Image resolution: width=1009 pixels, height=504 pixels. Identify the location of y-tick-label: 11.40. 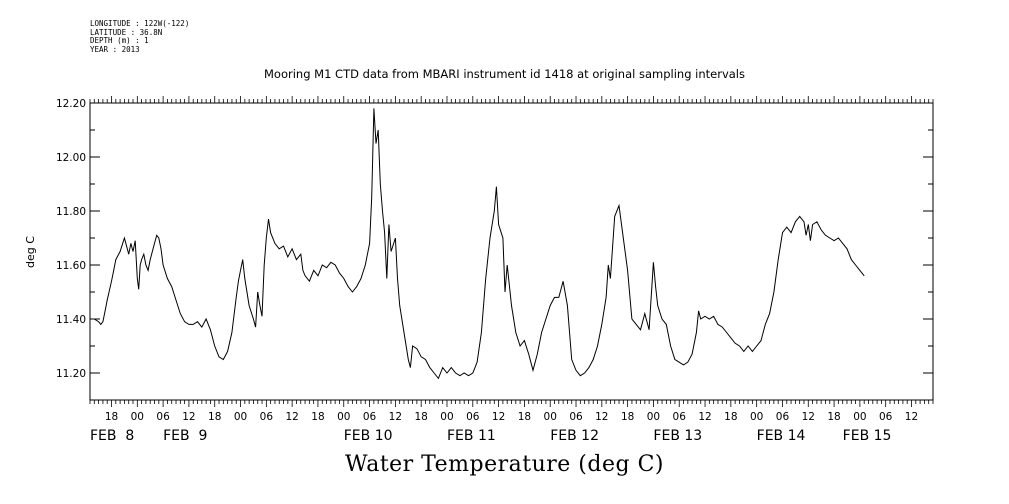
(71, 320).